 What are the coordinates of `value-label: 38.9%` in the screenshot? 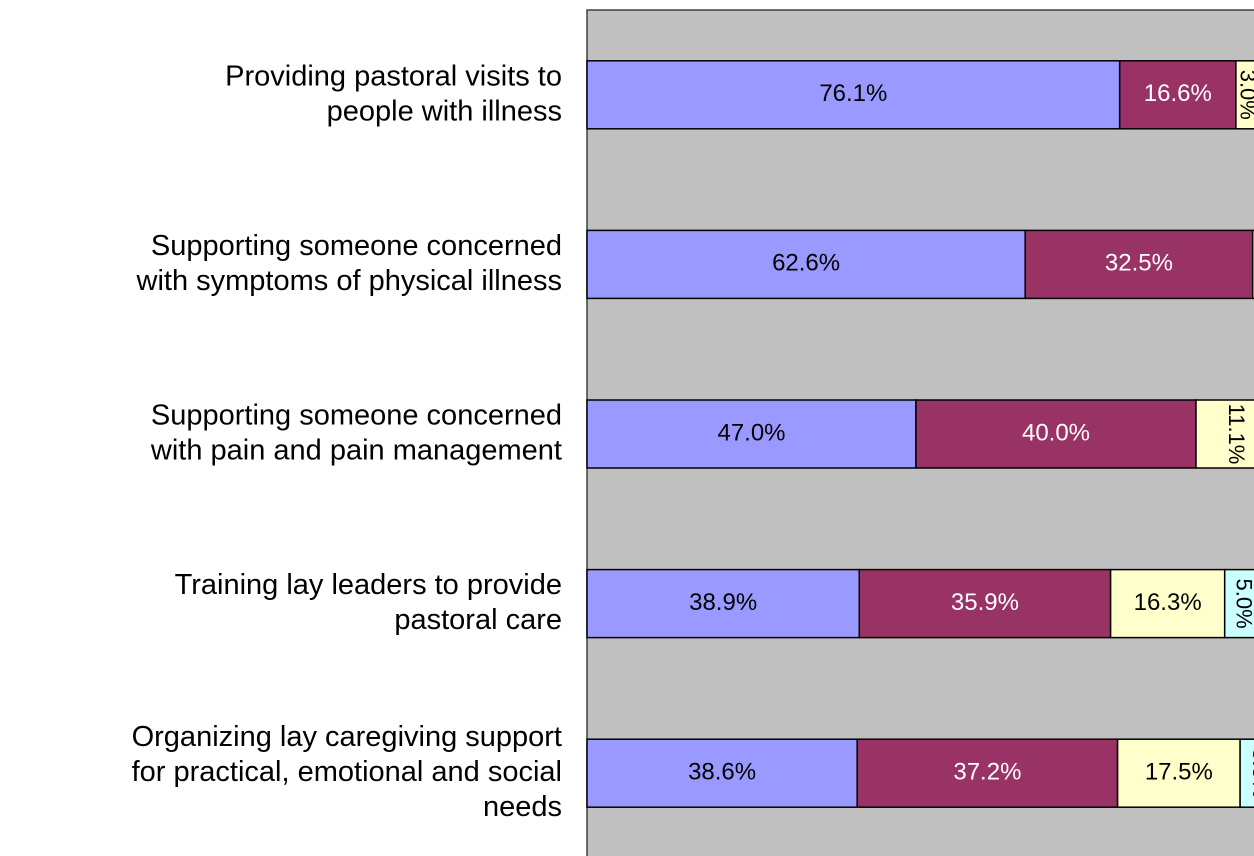 It's located at (723, 602).